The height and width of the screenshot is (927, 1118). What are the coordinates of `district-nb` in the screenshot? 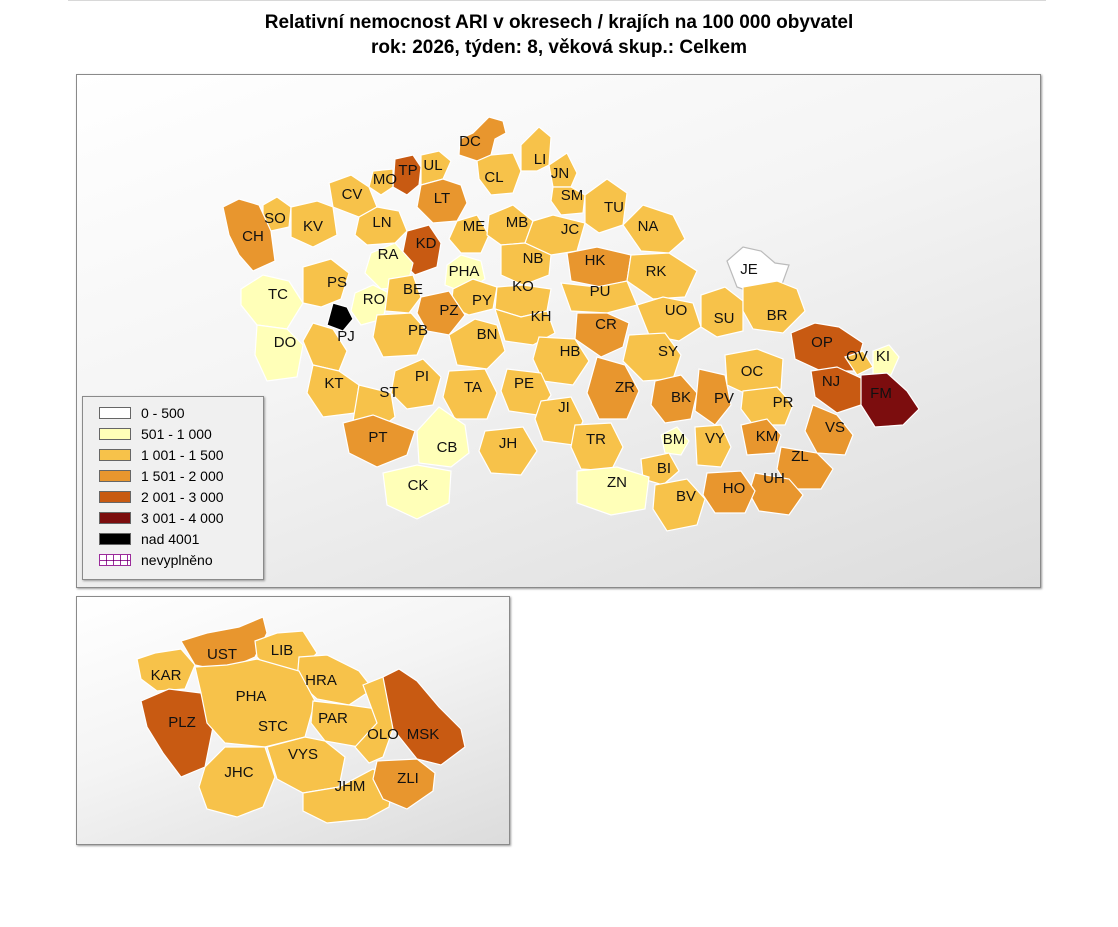 It's located at (526, 264).